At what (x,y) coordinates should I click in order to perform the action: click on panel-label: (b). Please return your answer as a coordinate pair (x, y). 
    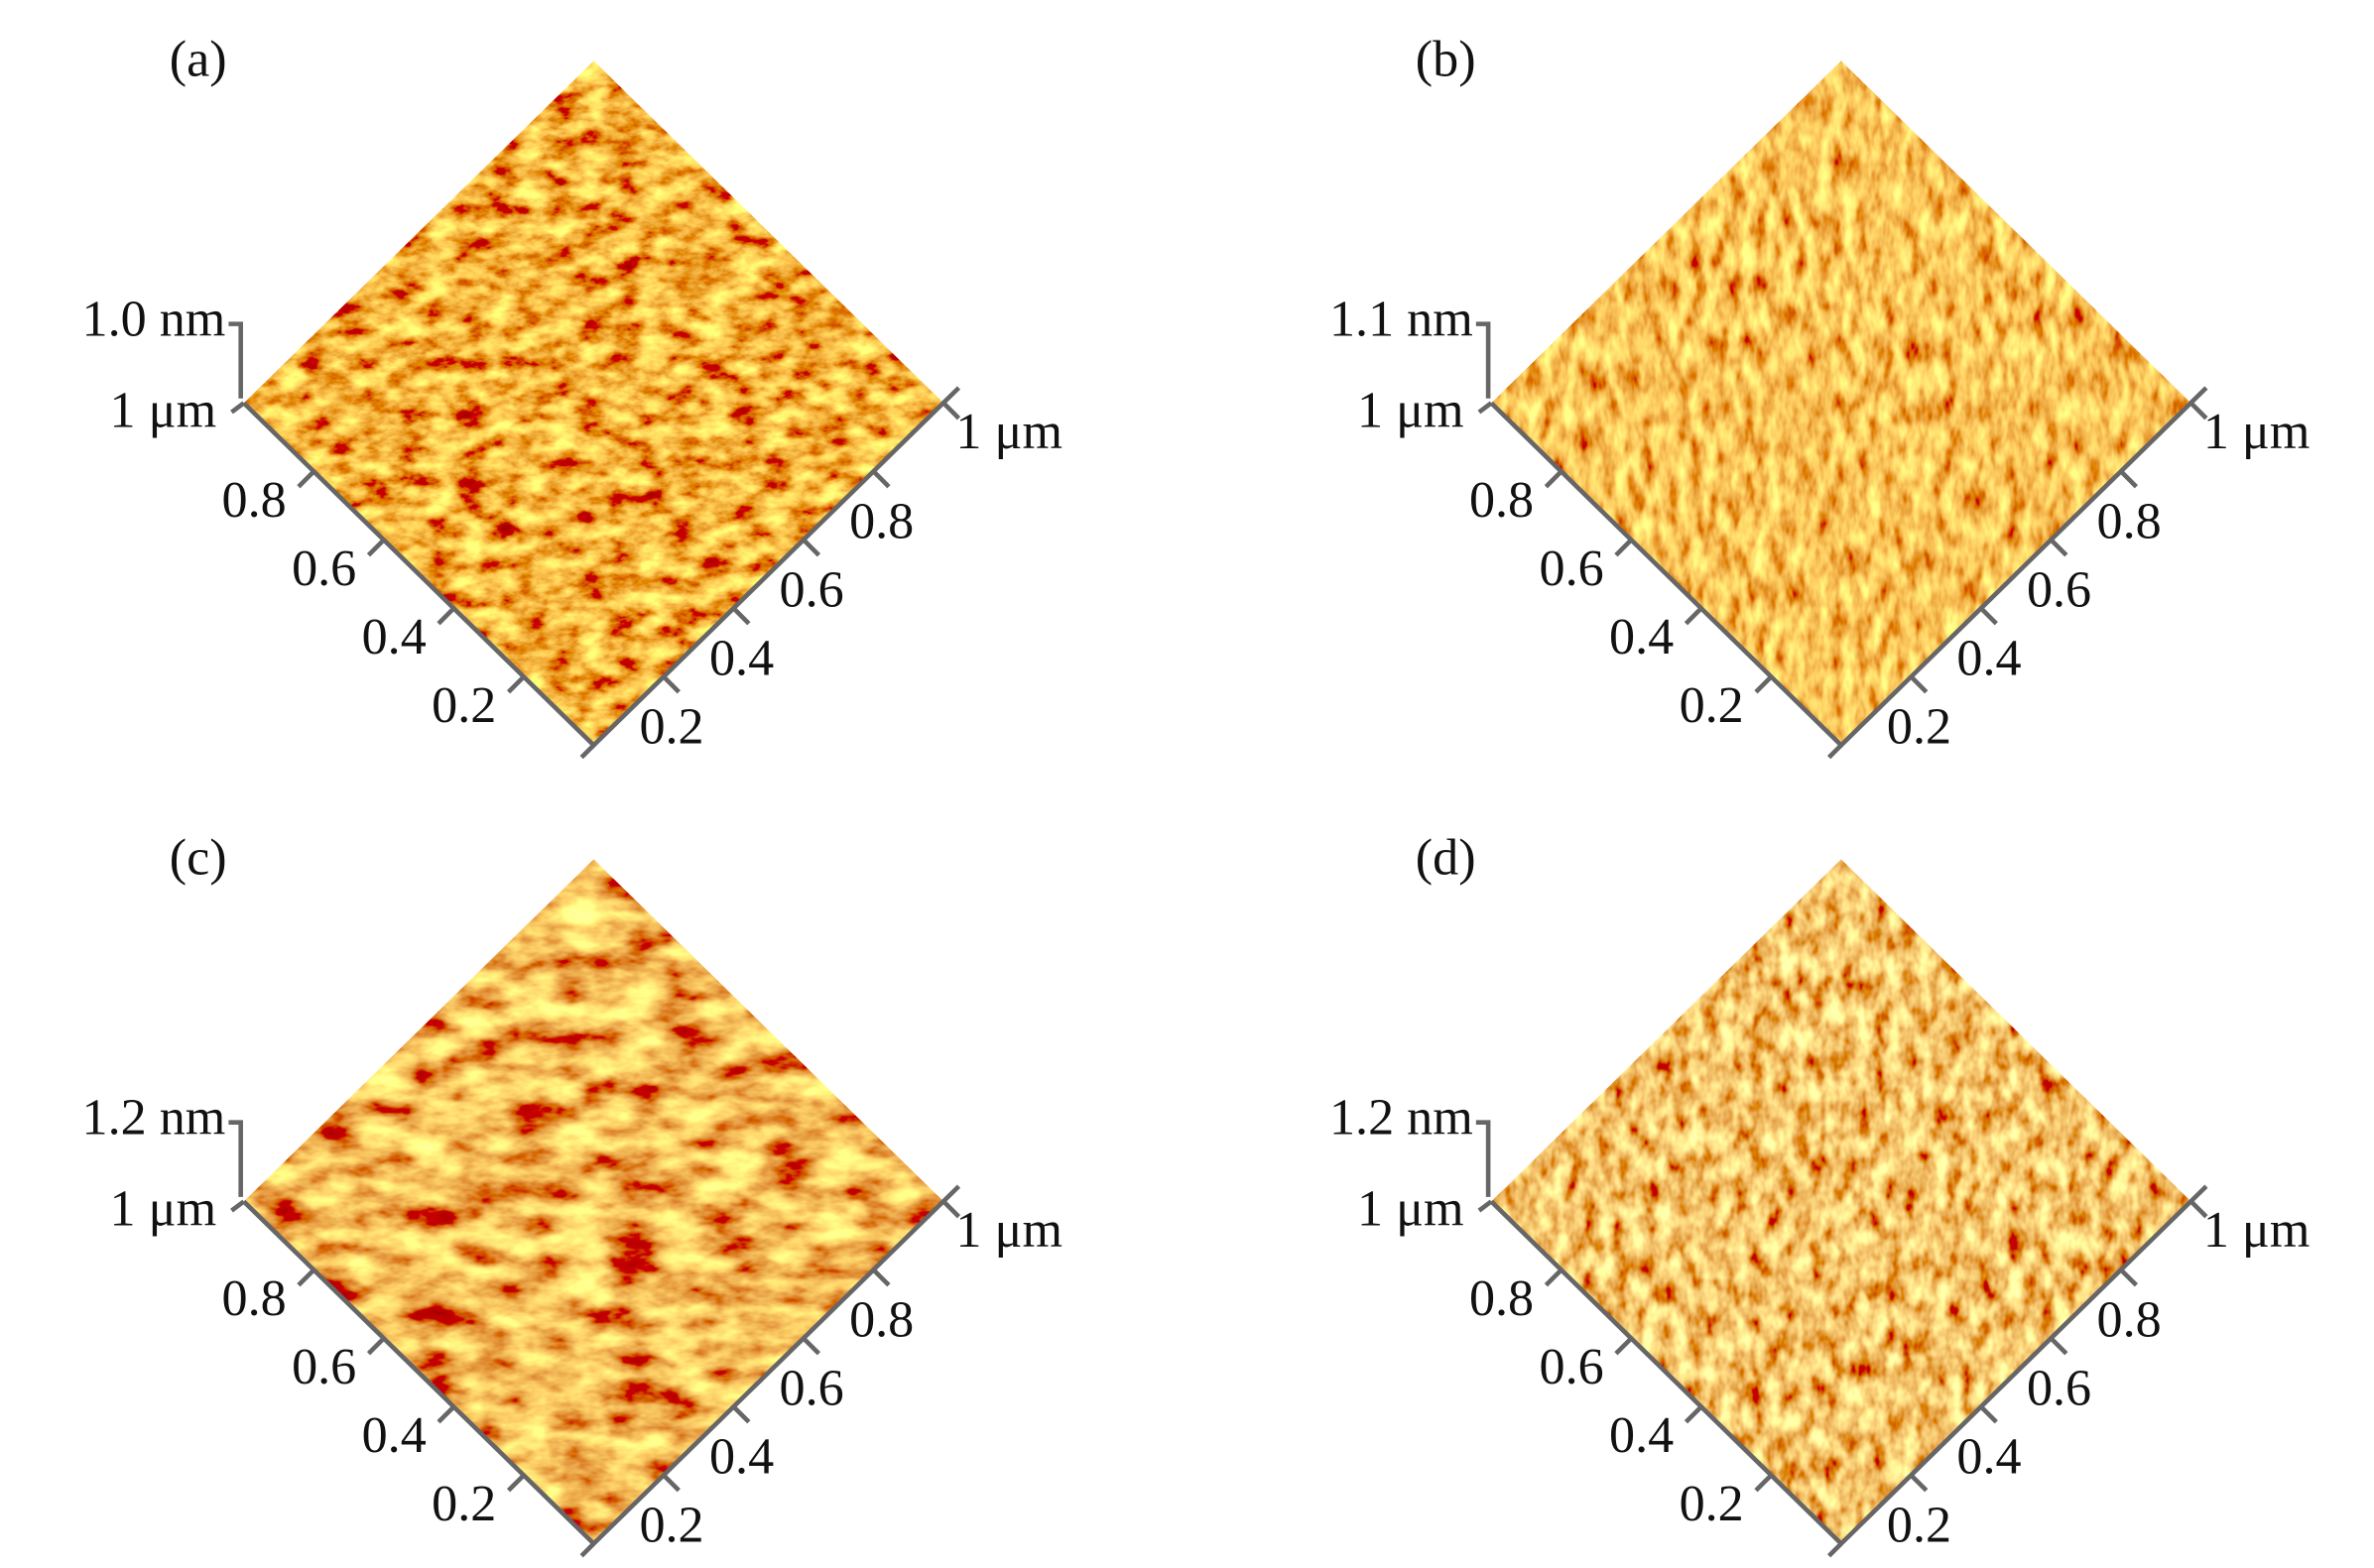
    Looking at the image, I should click on (1446, 59).